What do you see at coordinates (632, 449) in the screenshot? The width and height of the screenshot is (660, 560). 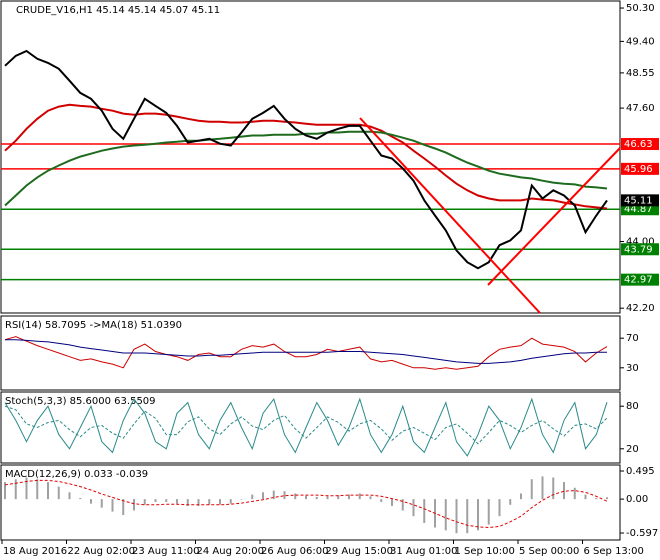 I see `y-tick-label: 20` at bounding box center [632, 449].